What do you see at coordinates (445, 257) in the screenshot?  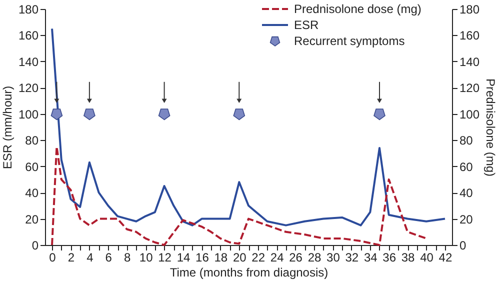 I see `x-tick-label: 42` at bounding box center [445, 257].